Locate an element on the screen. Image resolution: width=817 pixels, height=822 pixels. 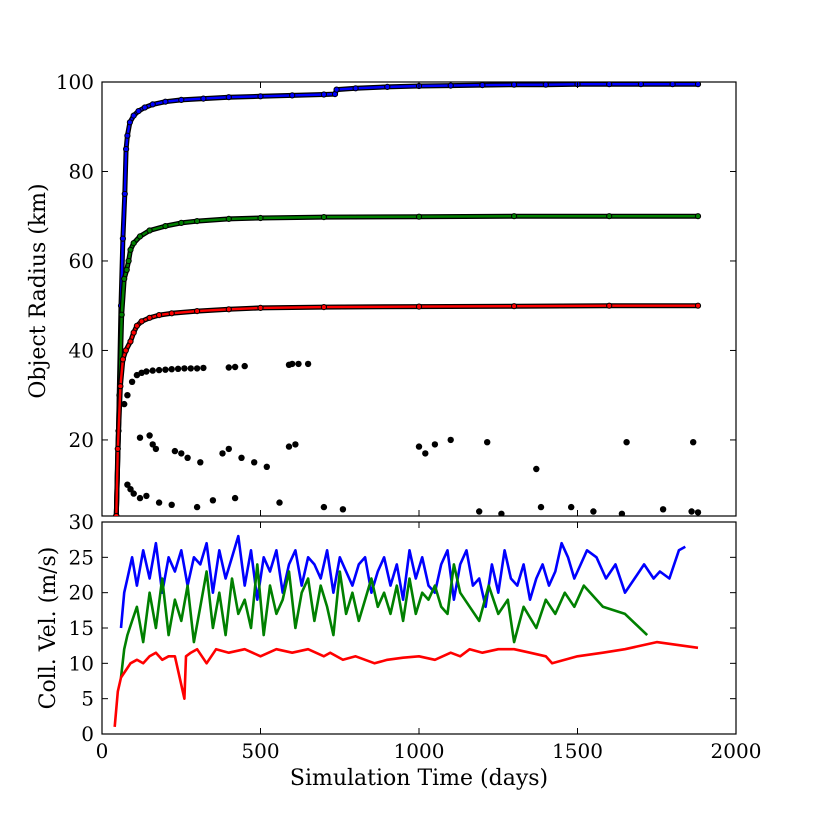
x-tick-label: 0 is located at coordinates (102, 751).